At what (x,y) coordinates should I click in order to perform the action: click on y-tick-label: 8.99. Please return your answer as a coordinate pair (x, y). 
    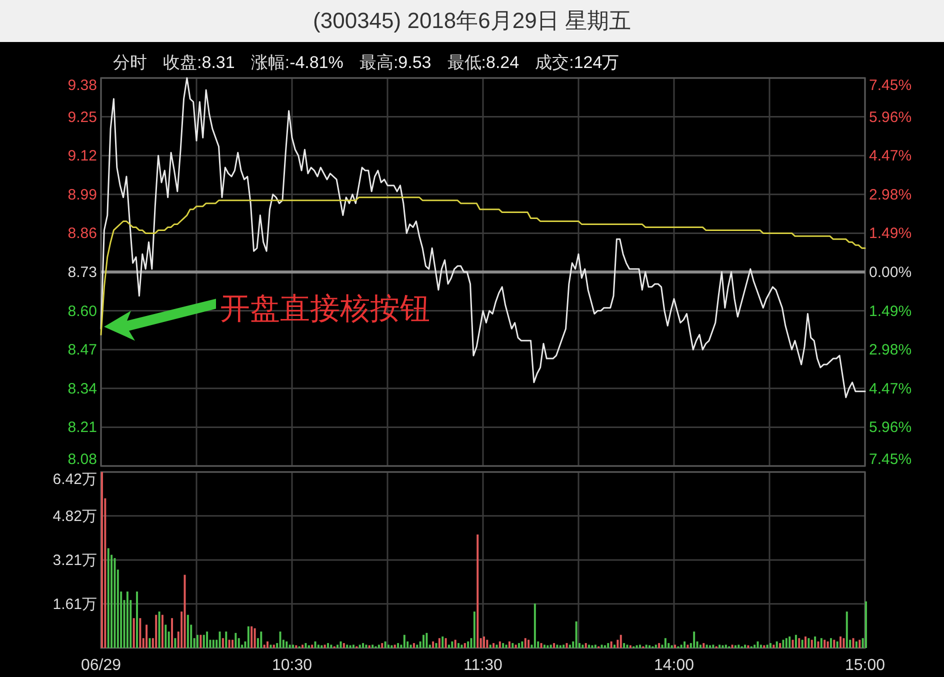
    Looking at the image, I should click on (82, 195).